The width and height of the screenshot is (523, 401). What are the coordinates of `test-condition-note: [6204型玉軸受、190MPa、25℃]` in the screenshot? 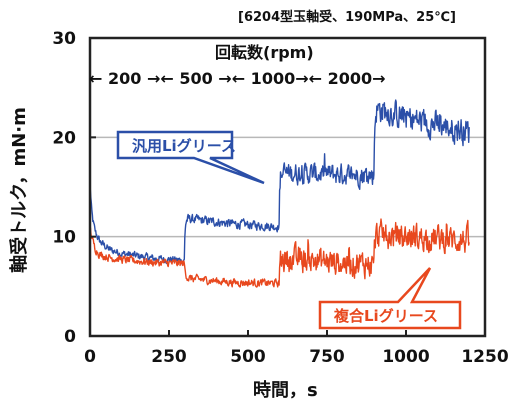 It's located at (347, 17).